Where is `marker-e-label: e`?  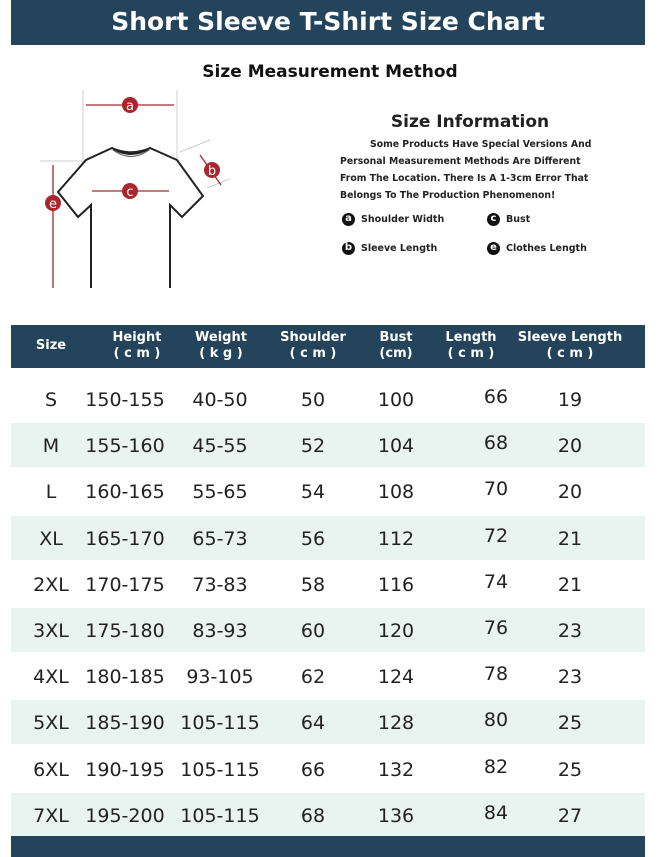
marker-e-label: e is located at coordinates (53, 204).